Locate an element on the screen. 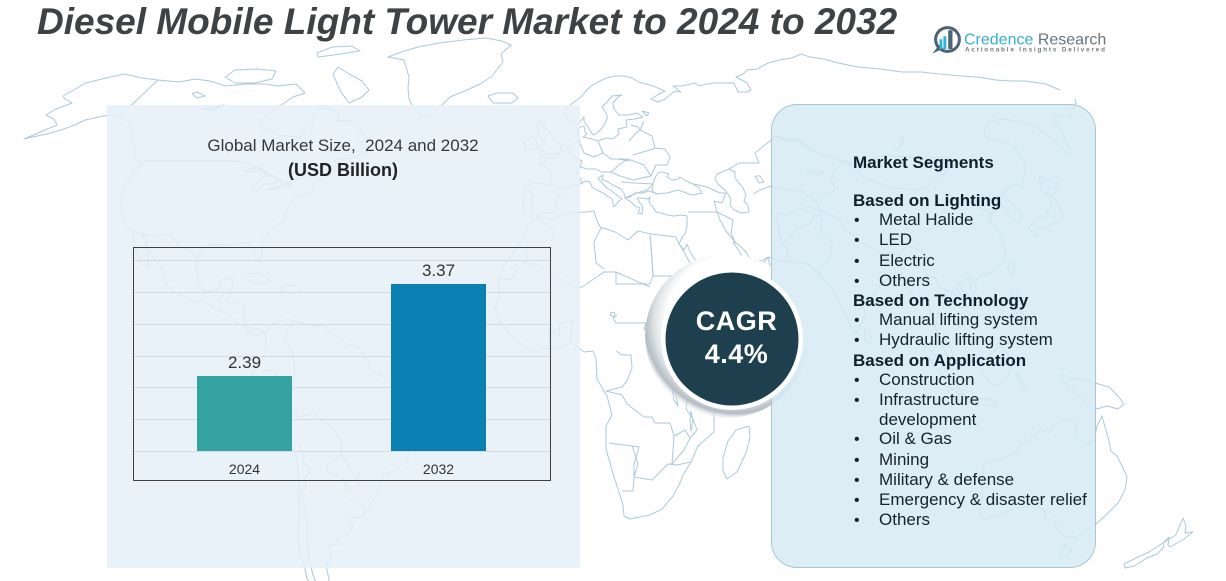 This screenshot has height=581, width=1226. svg-text: Actionable Insights Delivered is located at coordinates (1036, 50).